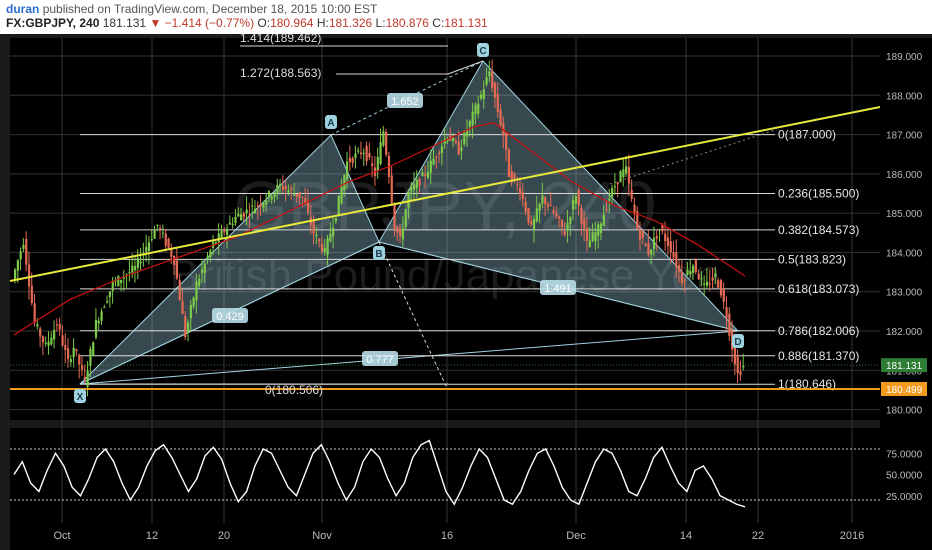 Image resolution: width=932 pixels, height=550 pixels. I want to click on symbol-label: FX:GBPJPY, 240, so click(53, 23).